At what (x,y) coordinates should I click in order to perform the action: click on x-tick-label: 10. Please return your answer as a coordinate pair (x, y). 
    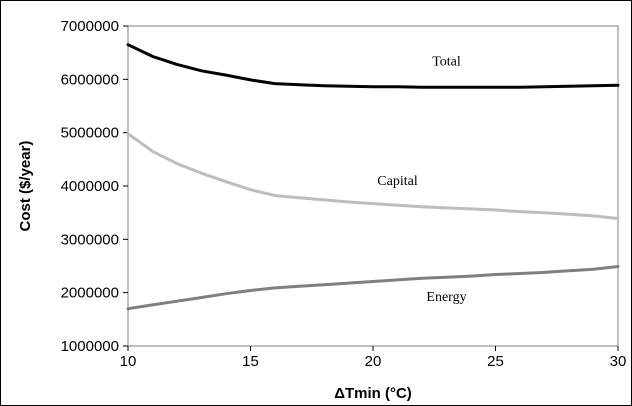
    Looking at the image, I should click on (128, 361).